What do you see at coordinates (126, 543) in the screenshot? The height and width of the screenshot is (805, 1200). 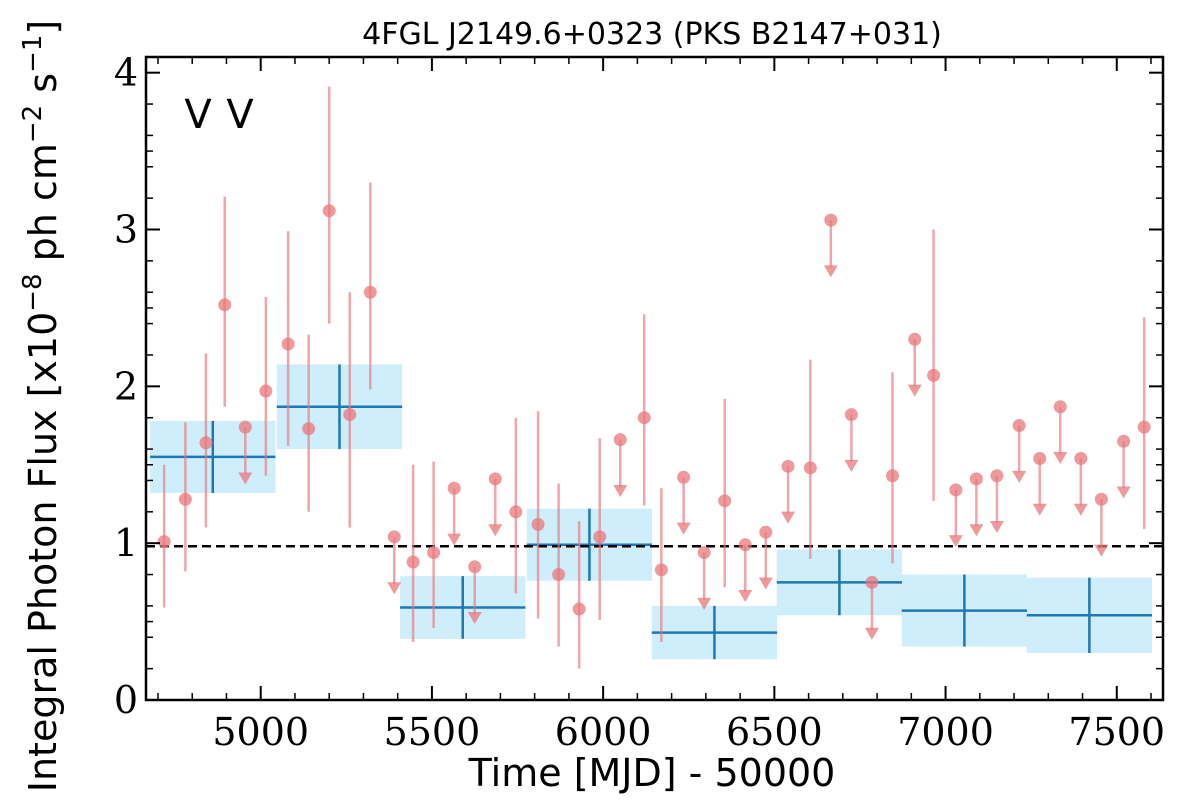 I see `y-tick-label: 1` at bounding box center [126, 543].